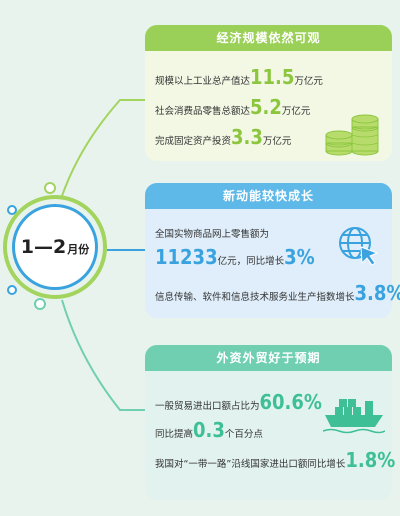 The height and width of the screenshot is (516, 400). Describe the element at coordinates (290, 402) in the screenshot. I see `general-trade-share: 60.6%` at that location.